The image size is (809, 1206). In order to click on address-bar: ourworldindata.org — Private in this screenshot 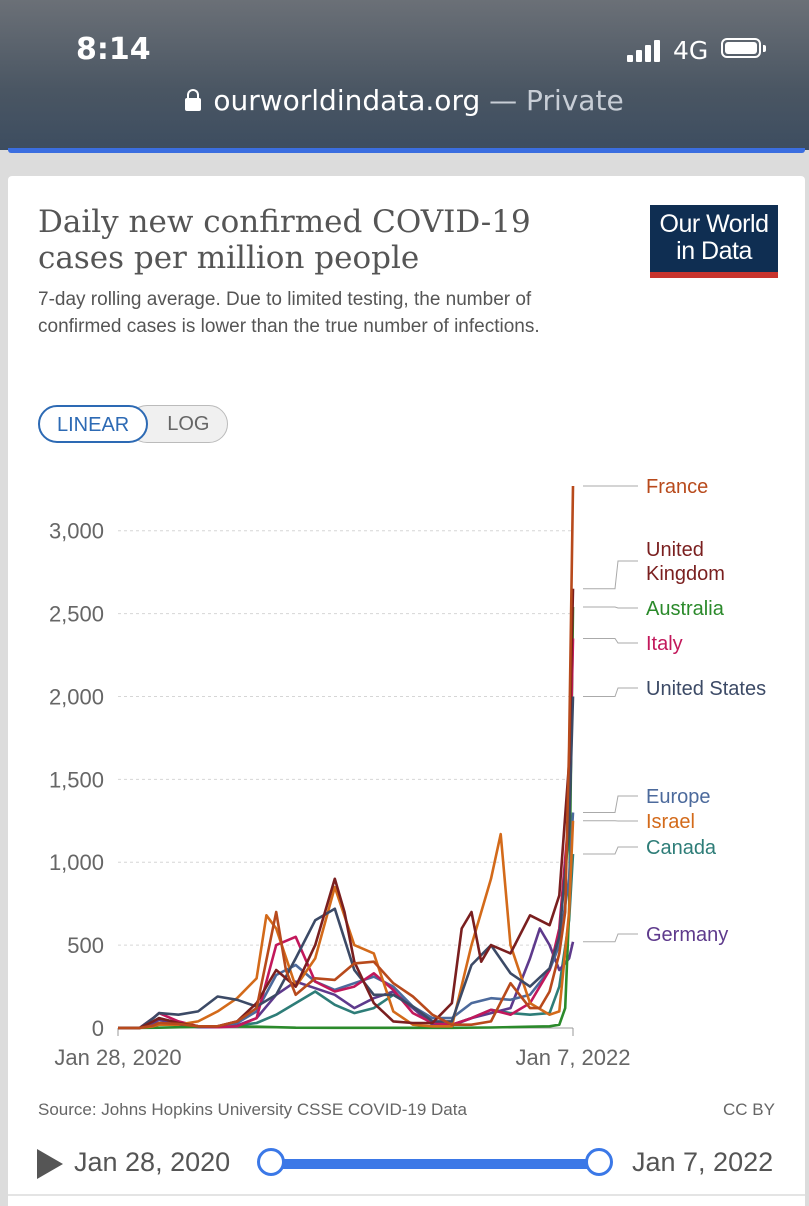, I will do `click(404, 100)`.